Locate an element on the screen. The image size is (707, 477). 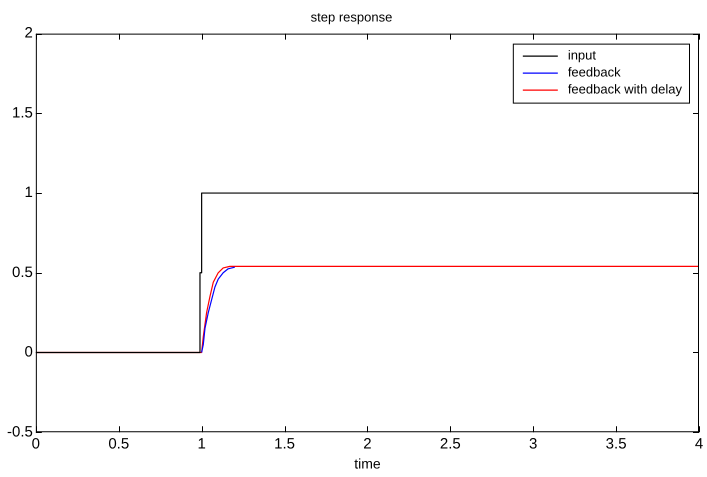
x-axis-title: time is located at coordinates (367, 463).